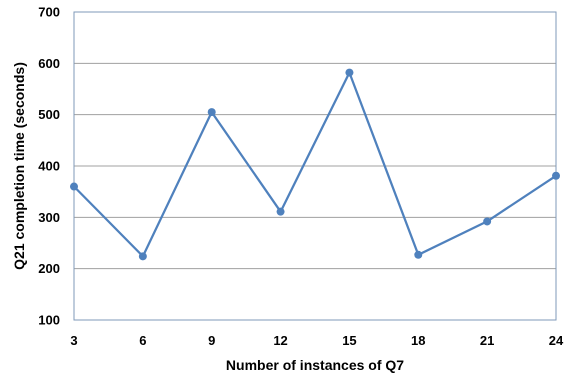 This screenshot has width=573, height=374. I want to click on y-tick-label: 400, so click(49, 166).